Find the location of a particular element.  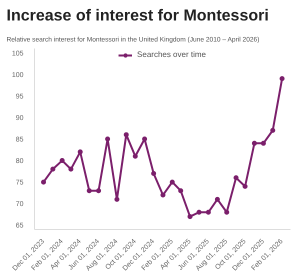

legend-label: Searches over time is located at coordinates (171, 54).